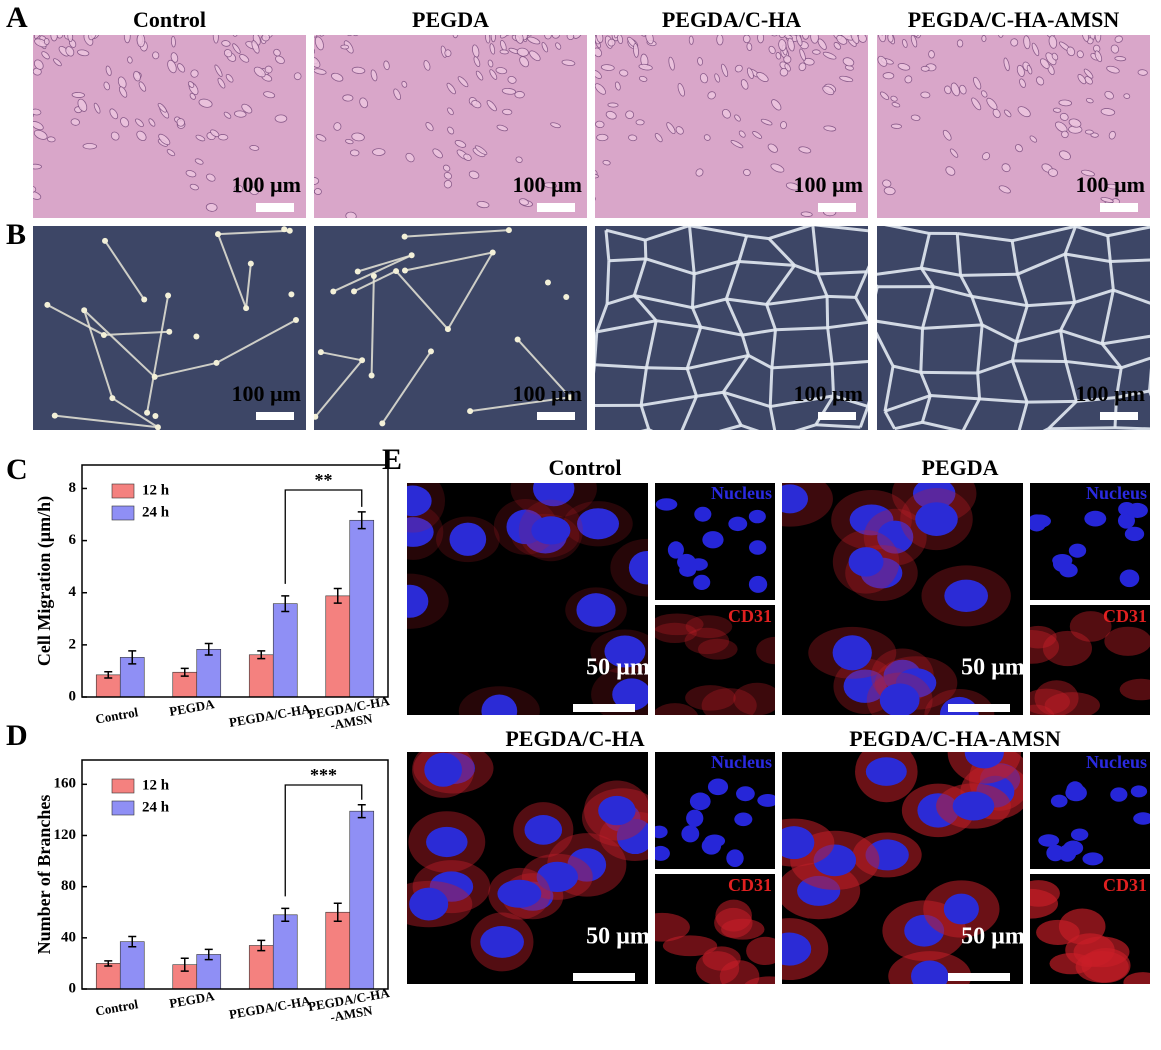 This screenshot has width=1161, height=1050. Describe the element at coordinates (73, 540) in the screenshot. I see `y-tick-label: 6` at that location.